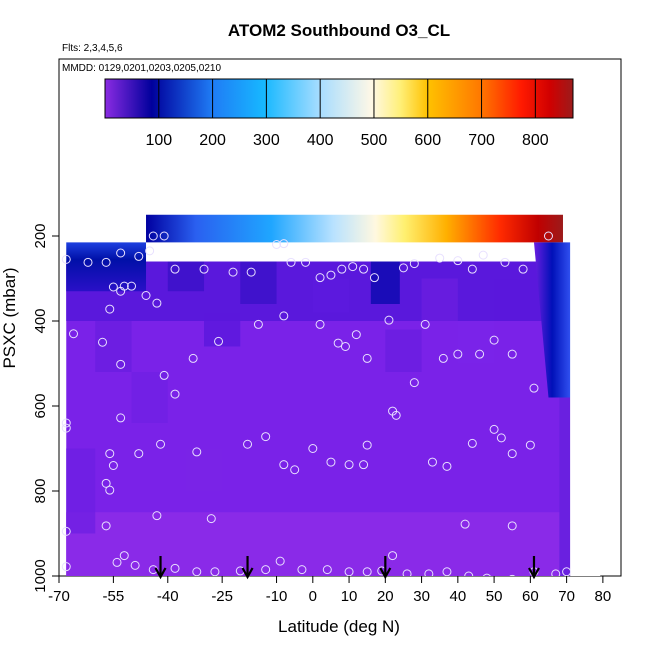 The image size is (650, 650). What do you see at coordinates (222, 596) in the screenshot?
I see `x-tick-label: -25` at bounding box center [222, 596].